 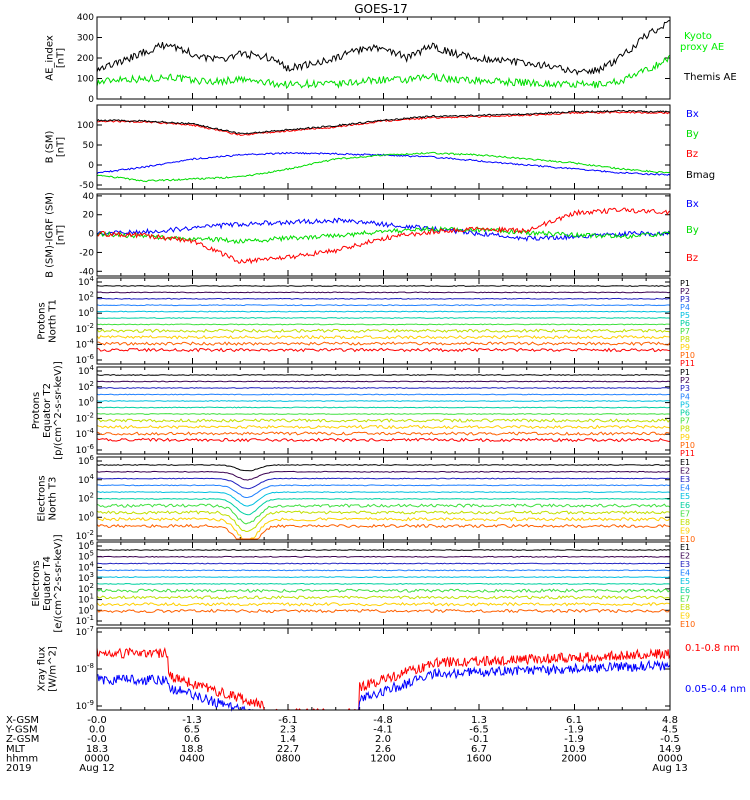 I want to click on axis-row-value: 0.6, so click(x=192, y=739).